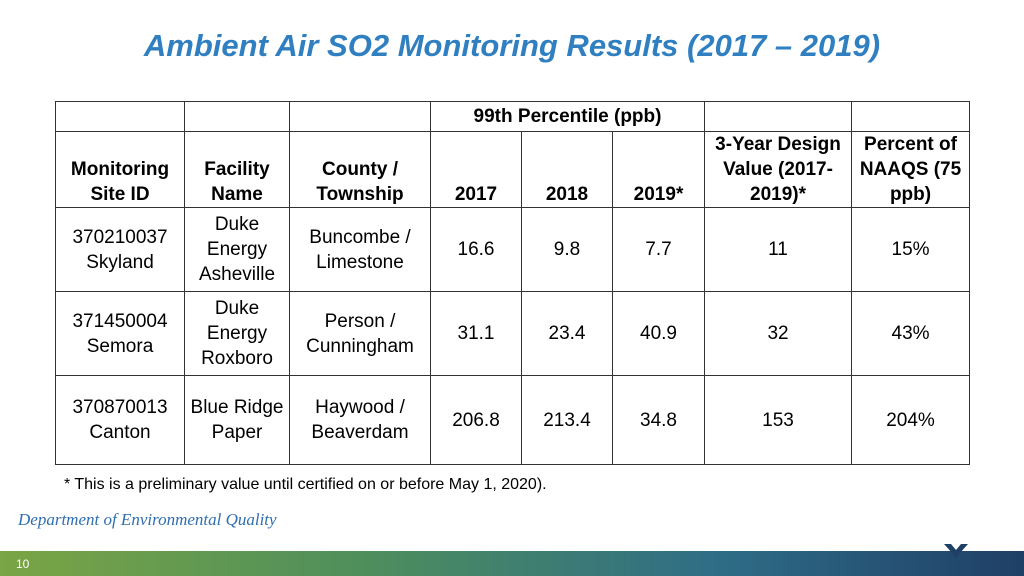  What do you see at coordinates (237, 169) in the screenshot?
I see `header-facility-name: Facility Name` at bounding box center [237, 169].